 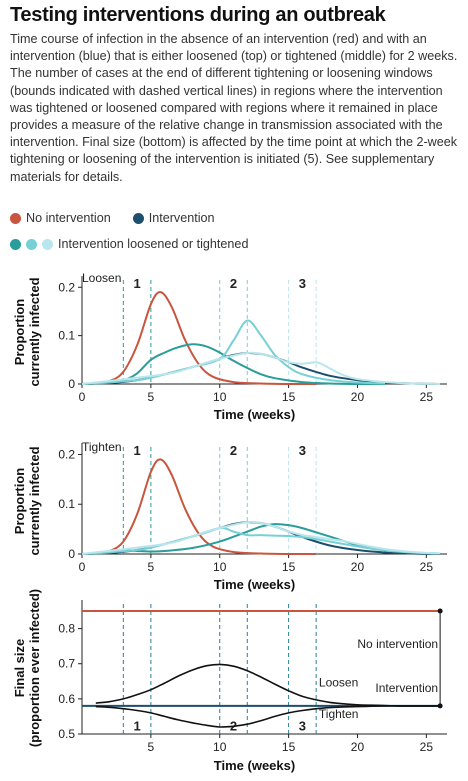 What do you see at coordinates (66, 629) in the screenshot?
I see `y-tick-label: 0.8` at bounding box center [66, 629].